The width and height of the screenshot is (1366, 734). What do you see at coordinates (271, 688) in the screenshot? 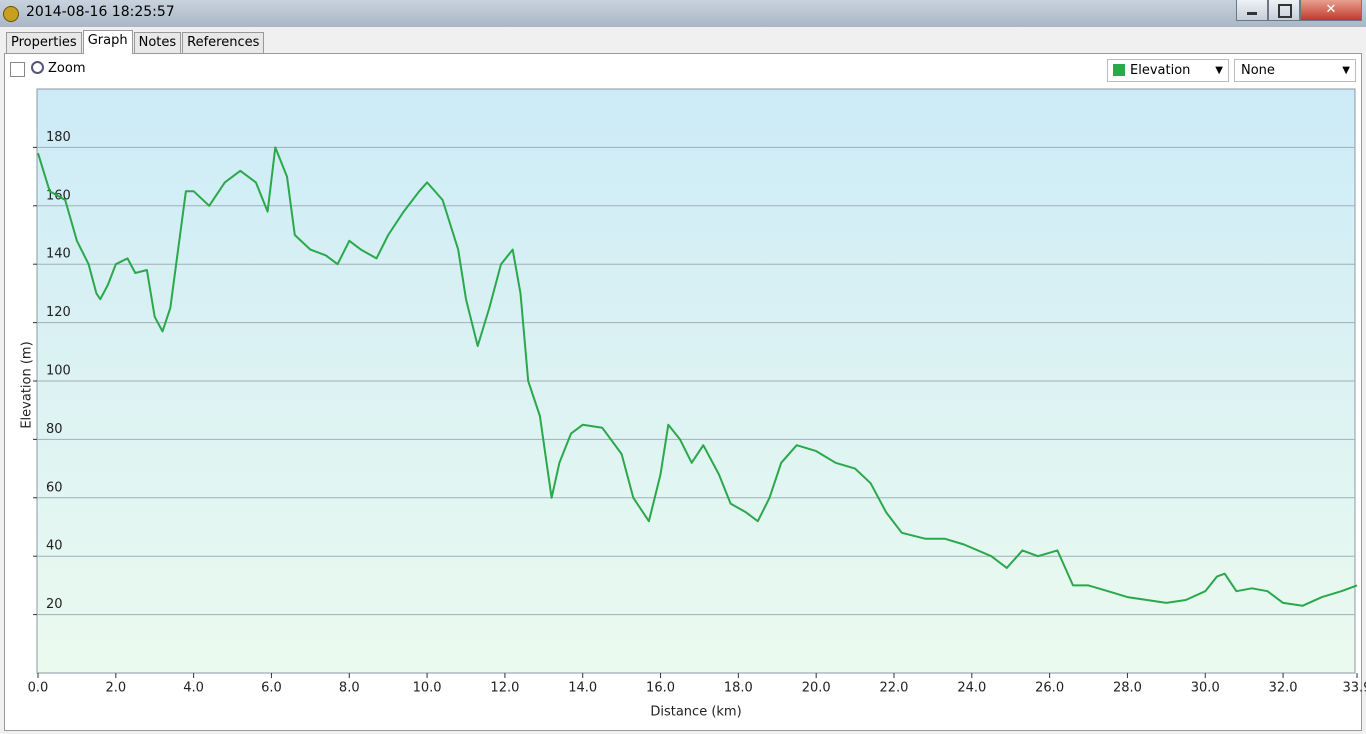
I see `x-tick-label: 6.0` at bounding box center [271, 688].